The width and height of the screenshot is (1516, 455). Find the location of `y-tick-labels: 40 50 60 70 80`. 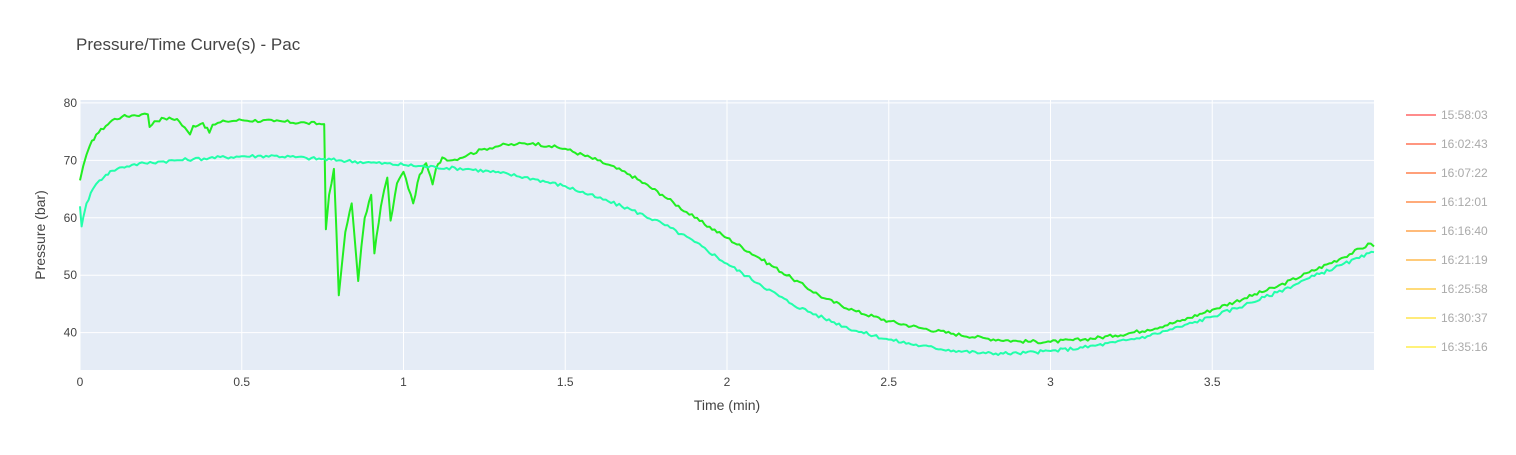

y-tick-labels: 40 50 60 70 80 is located at coordinates (71, 218).